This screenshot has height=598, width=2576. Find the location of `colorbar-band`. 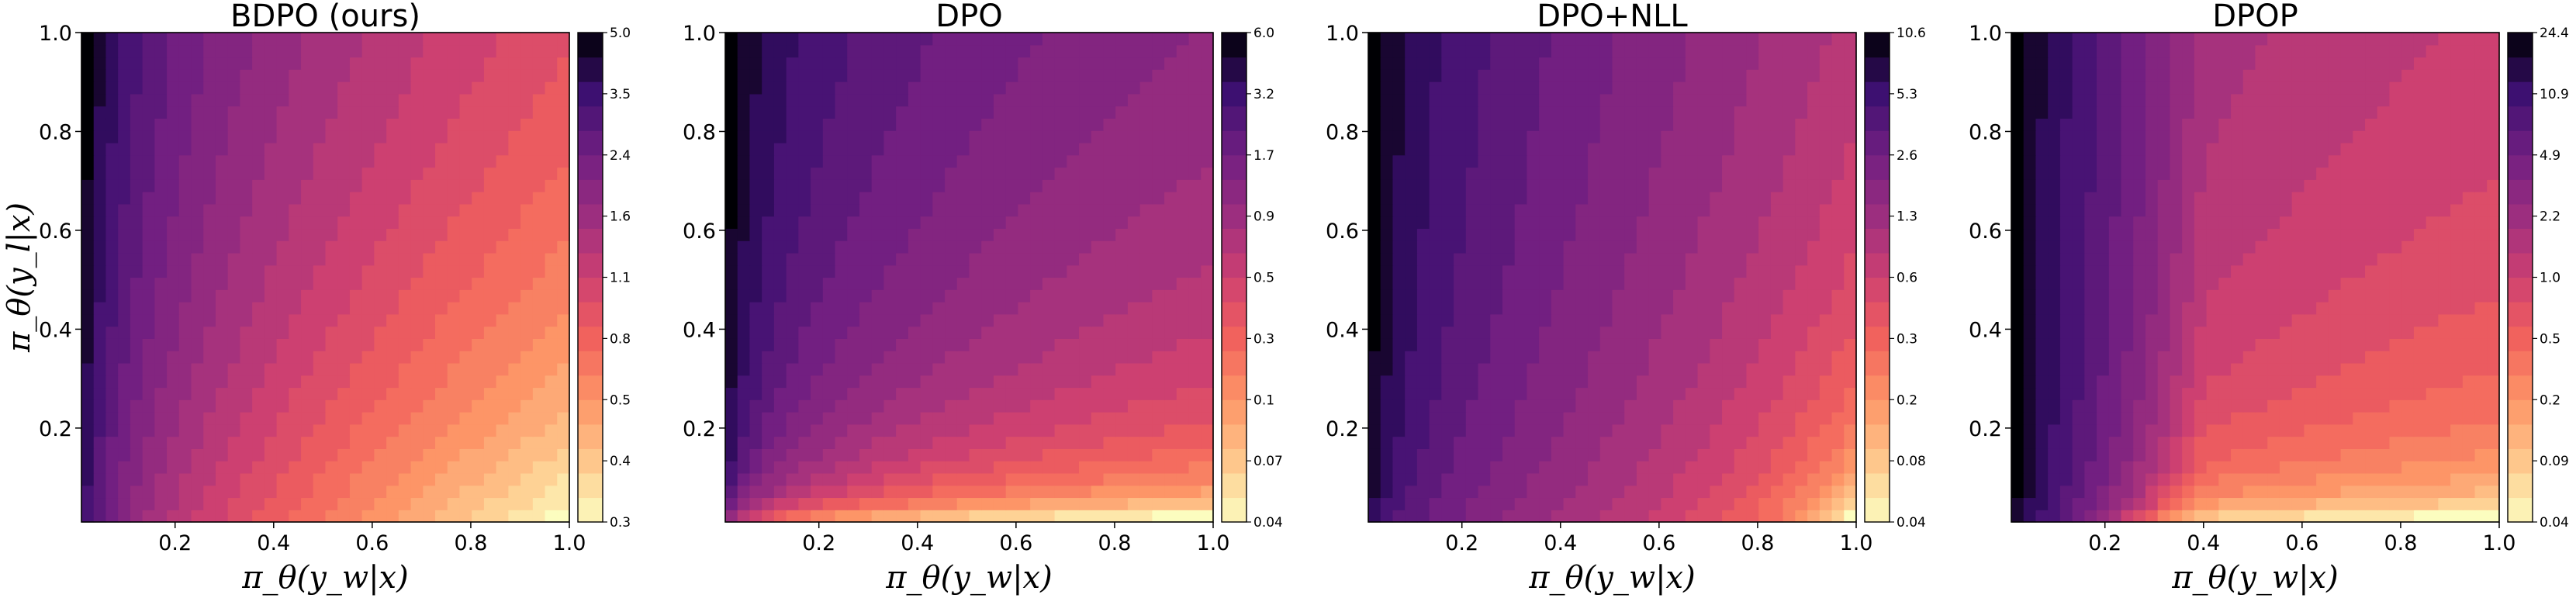

colorbar-band is located at coordinates (1877, 241).